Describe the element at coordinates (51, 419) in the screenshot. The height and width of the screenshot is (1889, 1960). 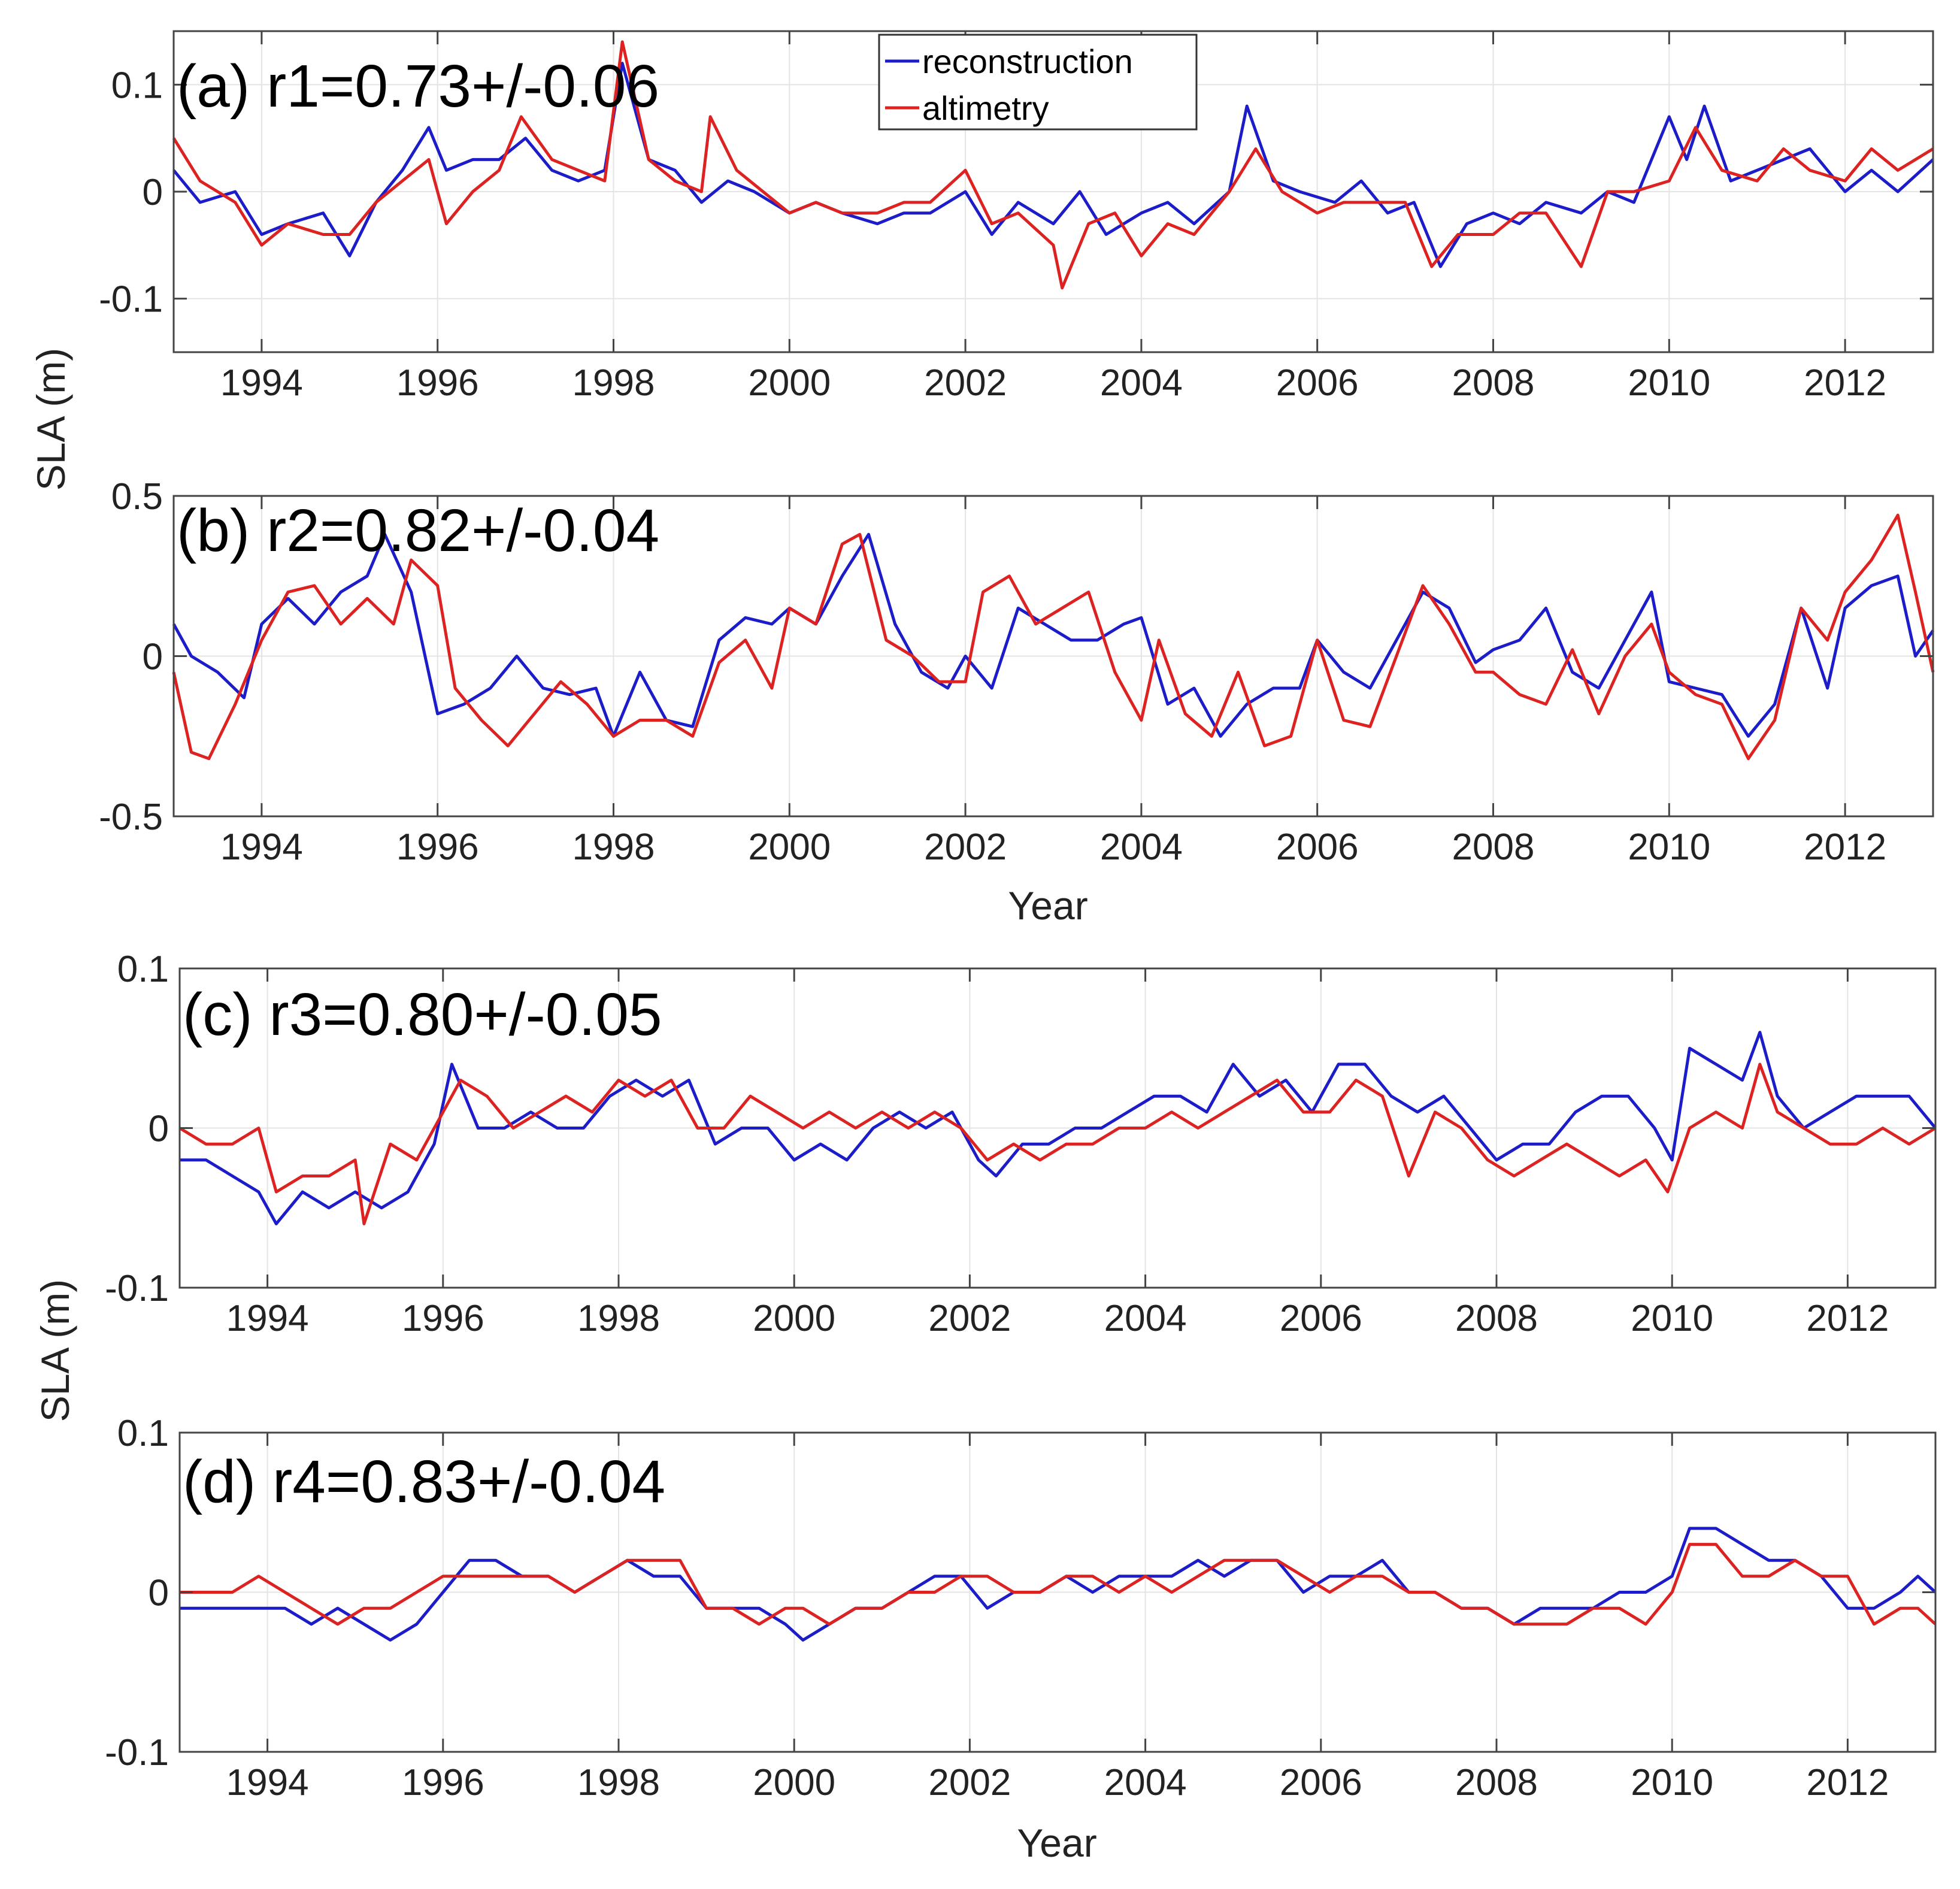
I see `y-axis-title-top: SLA (m)` at that location.